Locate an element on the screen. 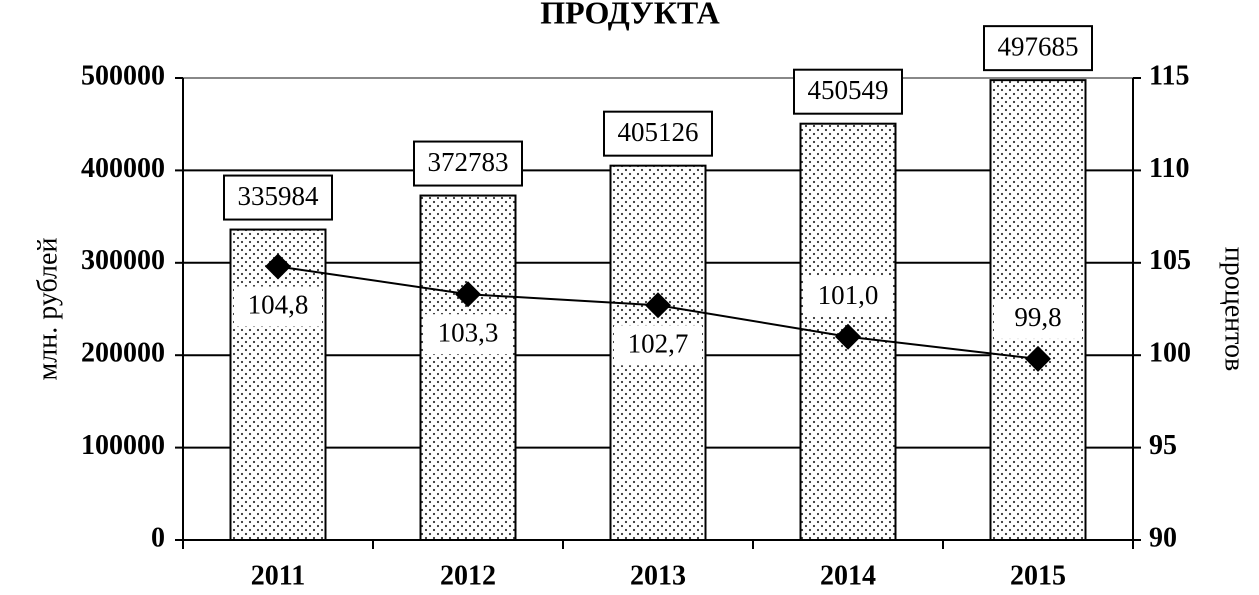  bar-label: 372783 is located at coordinates (468, 162).